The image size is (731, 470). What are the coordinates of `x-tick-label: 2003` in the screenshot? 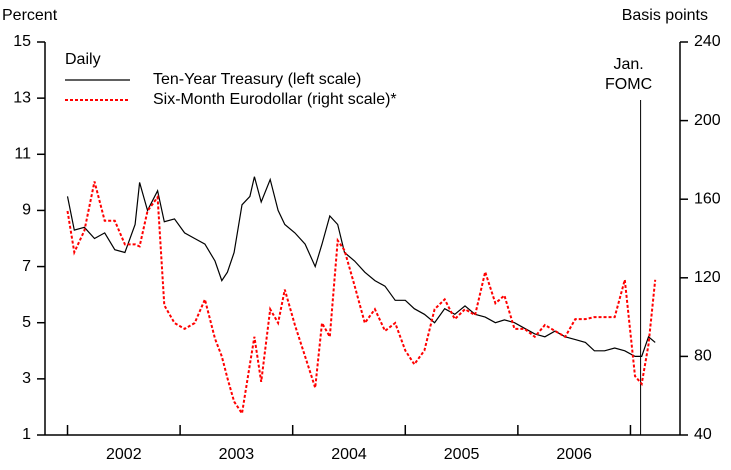 It's located at (237, 454).